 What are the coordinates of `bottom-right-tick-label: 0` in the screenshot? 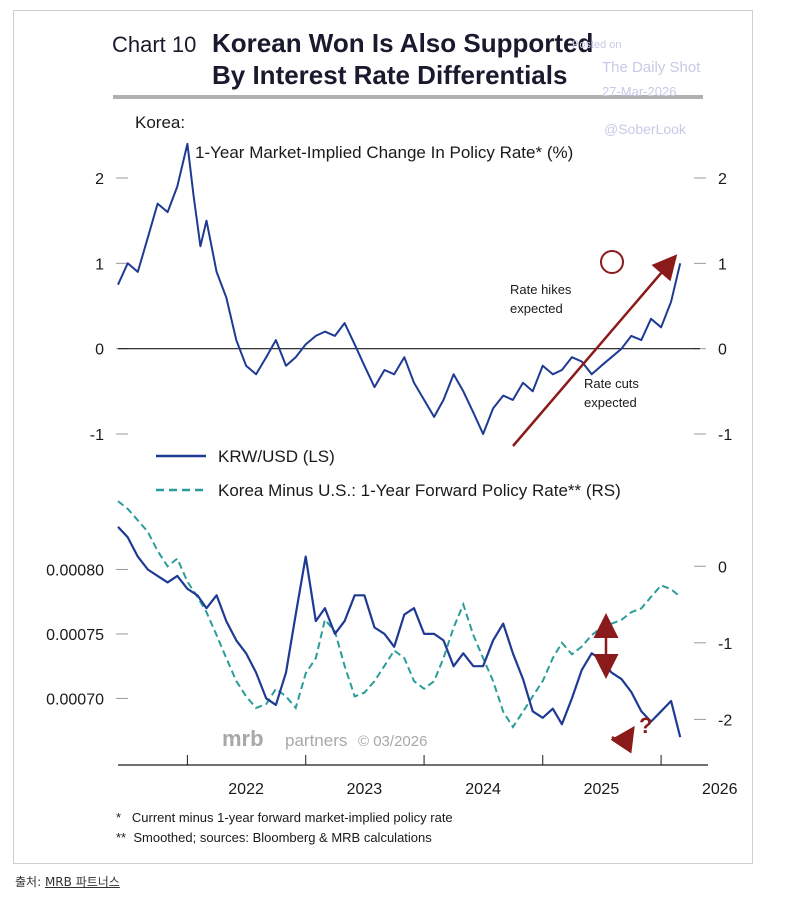 It's located at (722, 567).